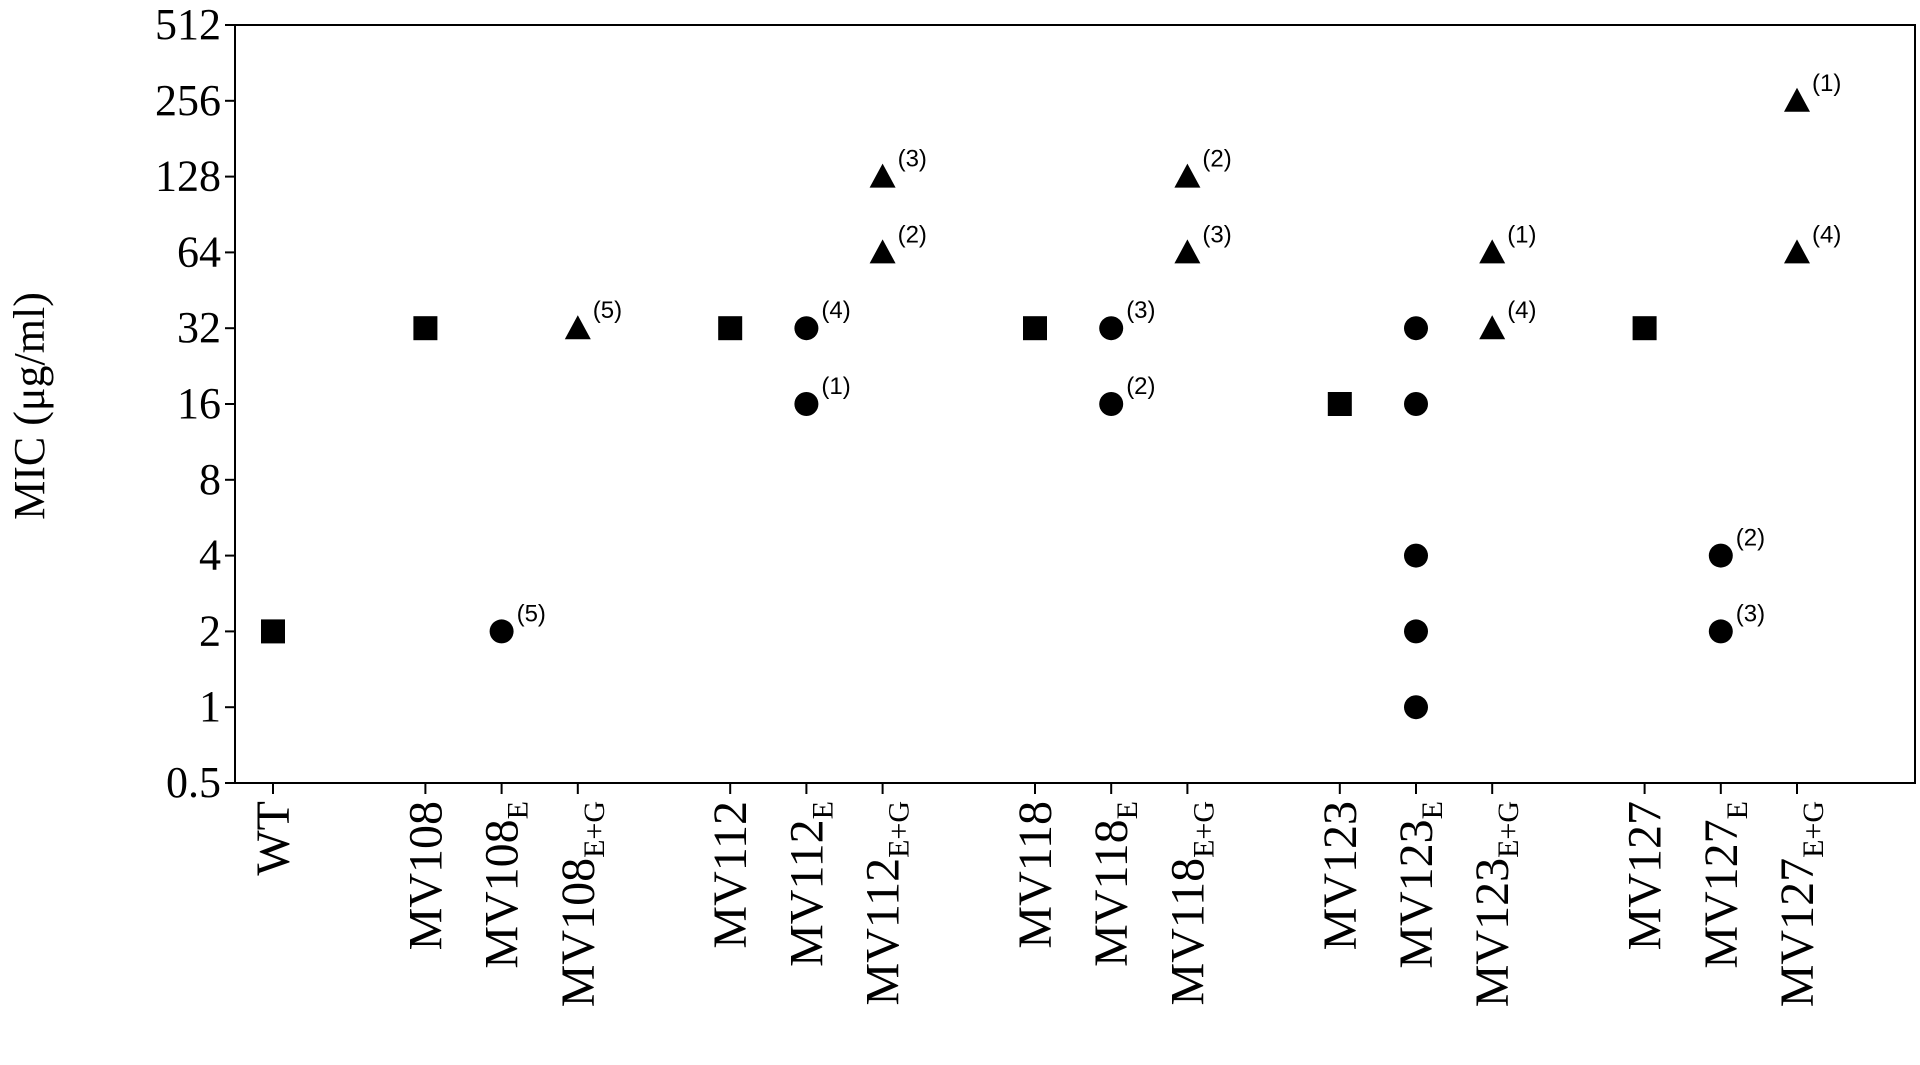 This screenshot has height=1065, width=1920. I want to click on x-tick-label: MV112E, so click(809, 884).